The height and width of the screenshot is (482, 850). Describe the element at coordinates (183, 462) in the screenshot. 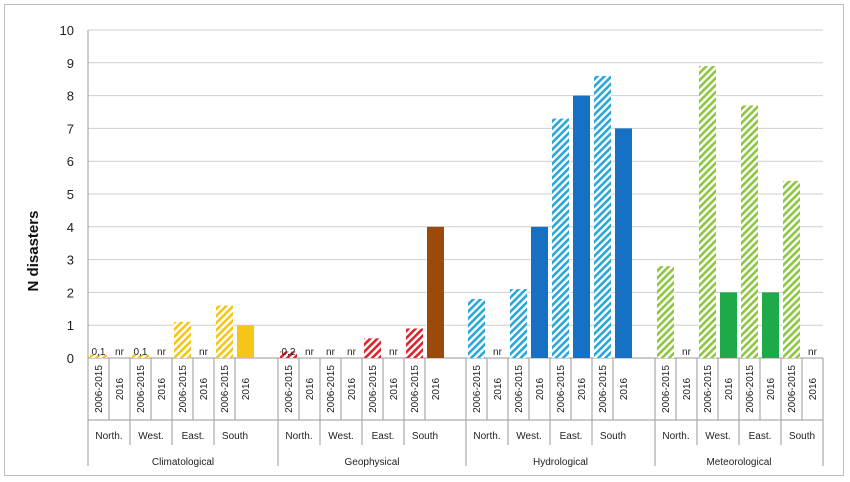

I see `group-label: Climatological` at that location.